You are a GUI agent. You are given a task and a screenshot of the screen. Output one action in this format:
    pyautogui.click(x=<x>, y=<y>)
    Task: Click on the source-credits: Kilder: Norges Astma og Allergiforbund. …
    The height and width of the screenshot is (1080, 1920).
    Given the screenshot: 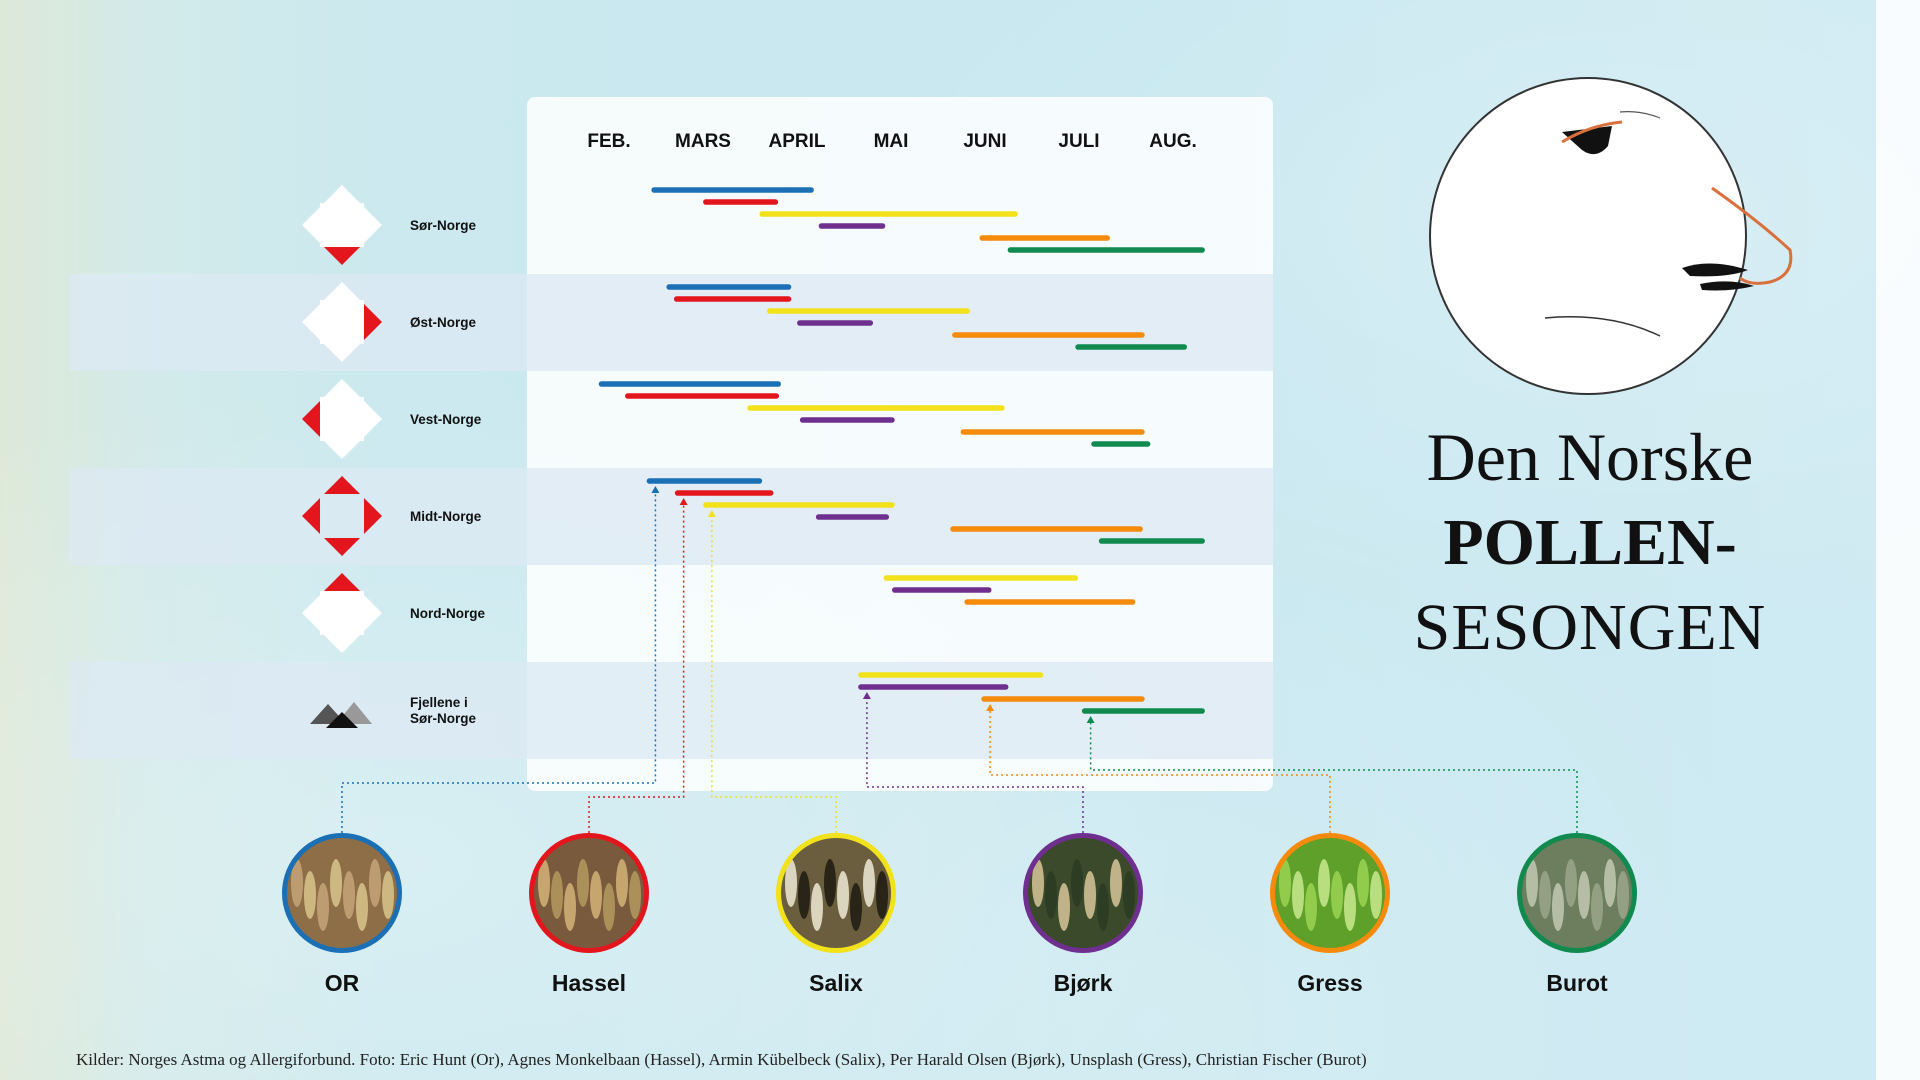 What is the action you would take?
    pyautogui.click(x=721, y=1059)
    